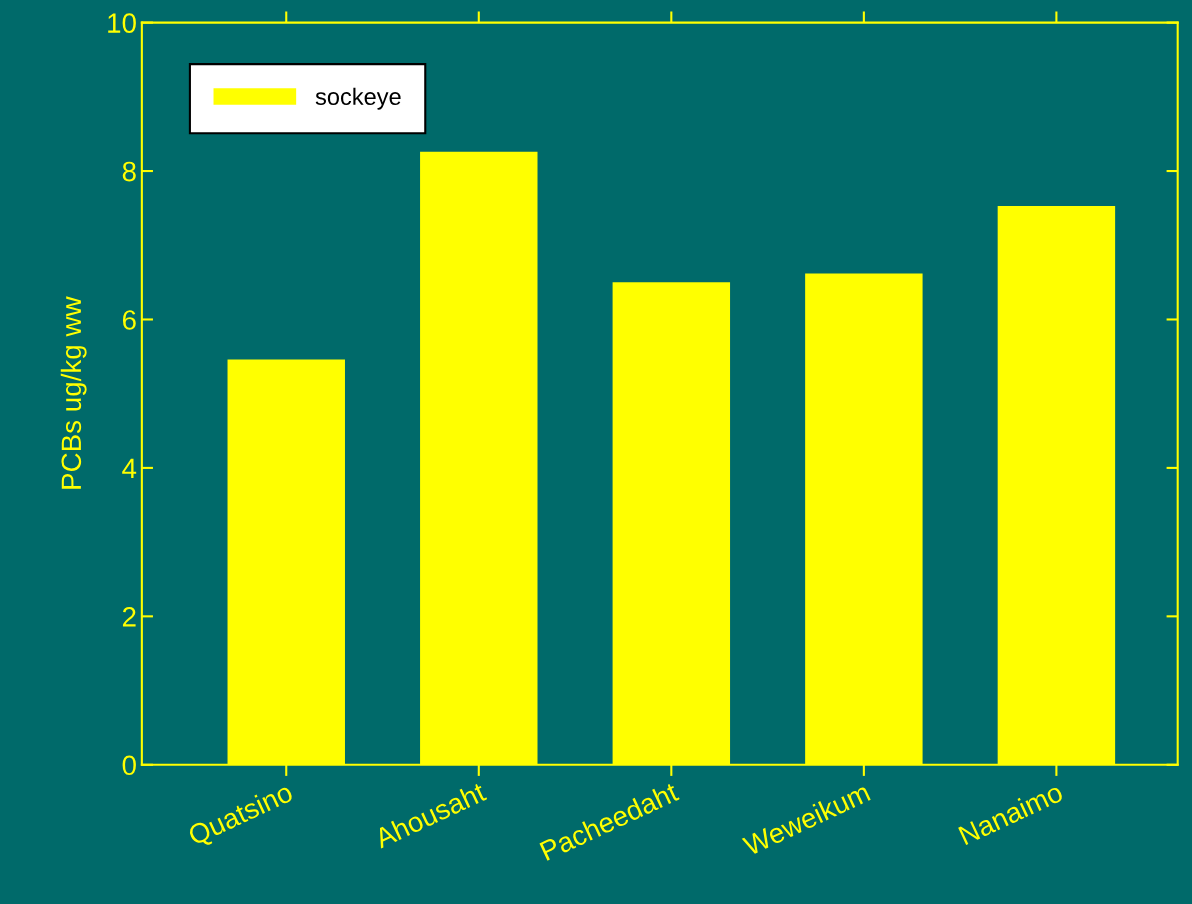  What do you see at coordinates (122, 23) in the screenshot?
I see `y-tick-label: 10` at bounding box center [122, 23].